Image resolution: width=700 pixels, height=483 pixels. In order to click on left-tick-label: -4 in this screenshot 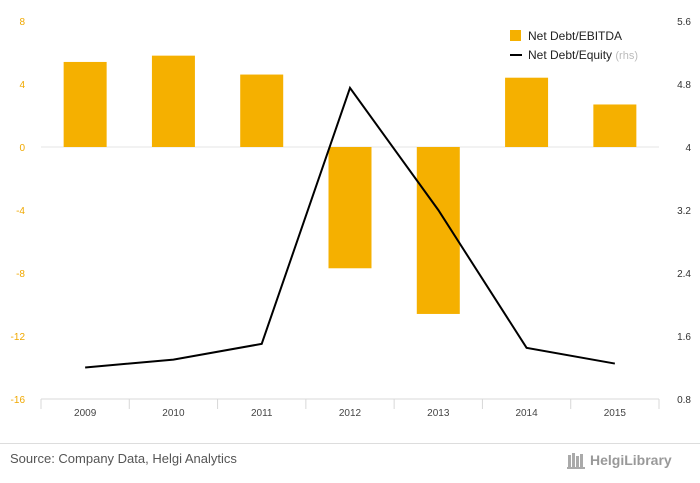, I will do `click(20, 211)`.